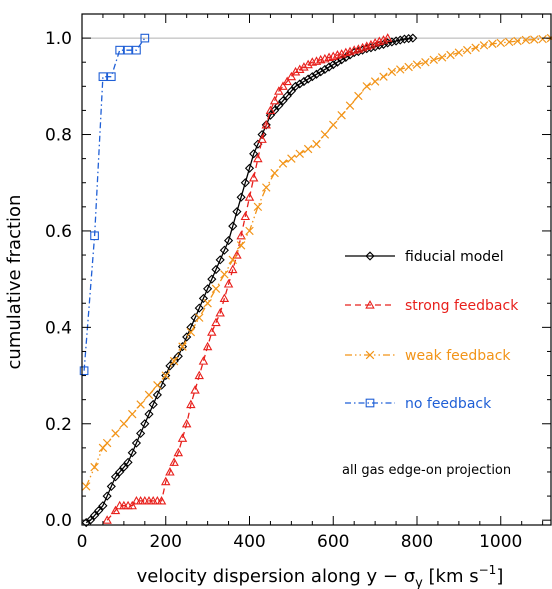 The image size is (552, 589). What do you see at coordinates (488, 570) in the screenshot?
I see `x-axis-label-exponent: −1` at bounding box center [488, 570].